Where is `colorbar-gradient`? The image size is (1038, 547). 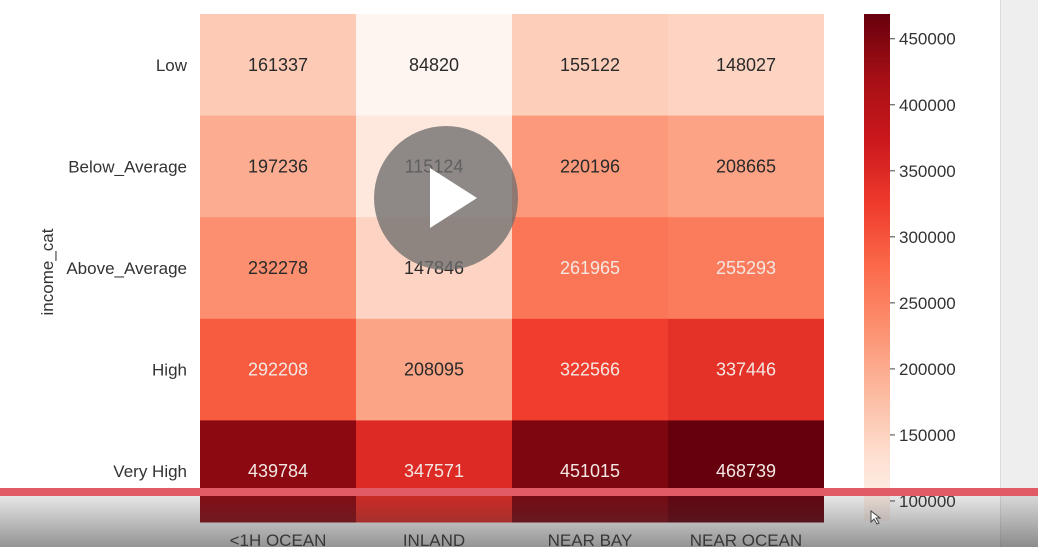 colorbar-gradient is located at coordinates (877, 267).